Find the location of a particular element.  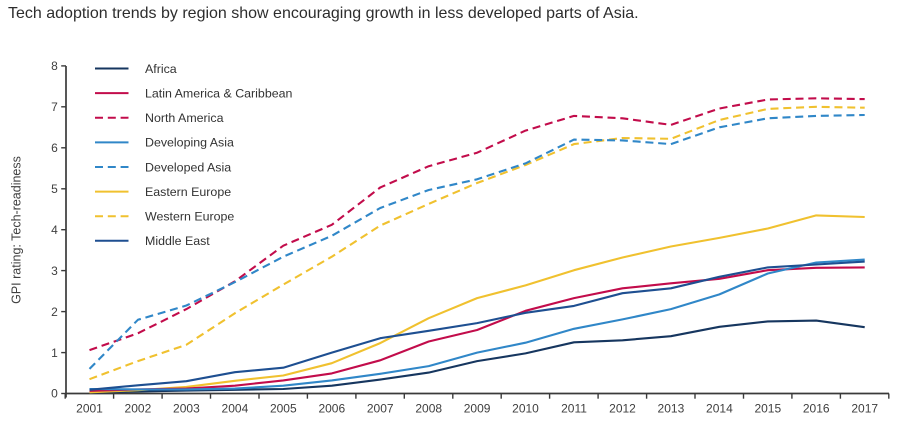

svg-text: 2012 is located at coordinates (622, 409).